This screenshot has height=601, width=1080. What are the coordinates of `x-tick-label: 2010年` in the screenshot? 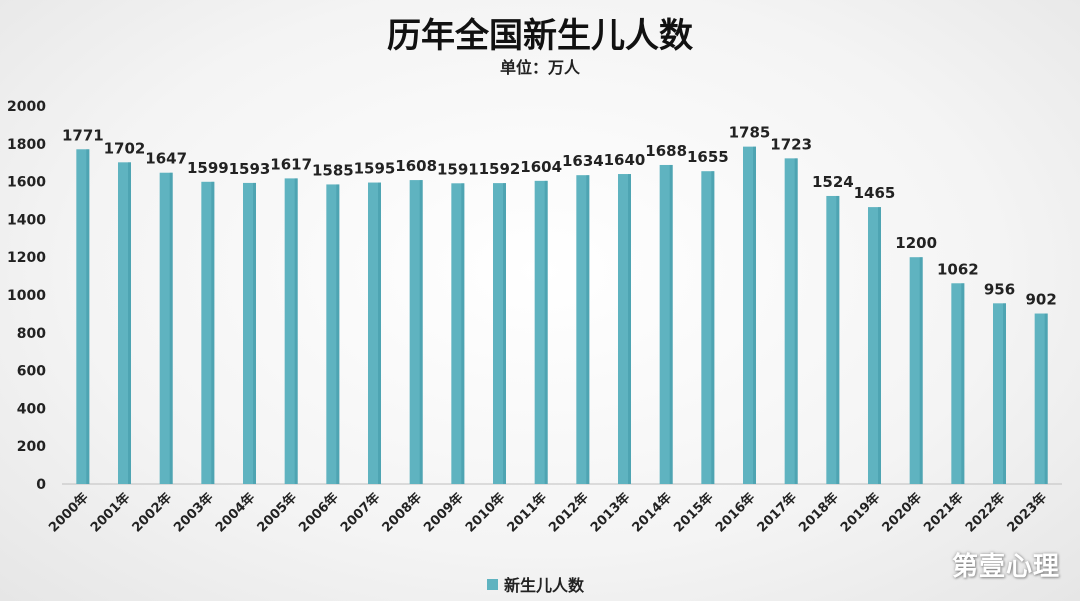 It's located at (485, 513).